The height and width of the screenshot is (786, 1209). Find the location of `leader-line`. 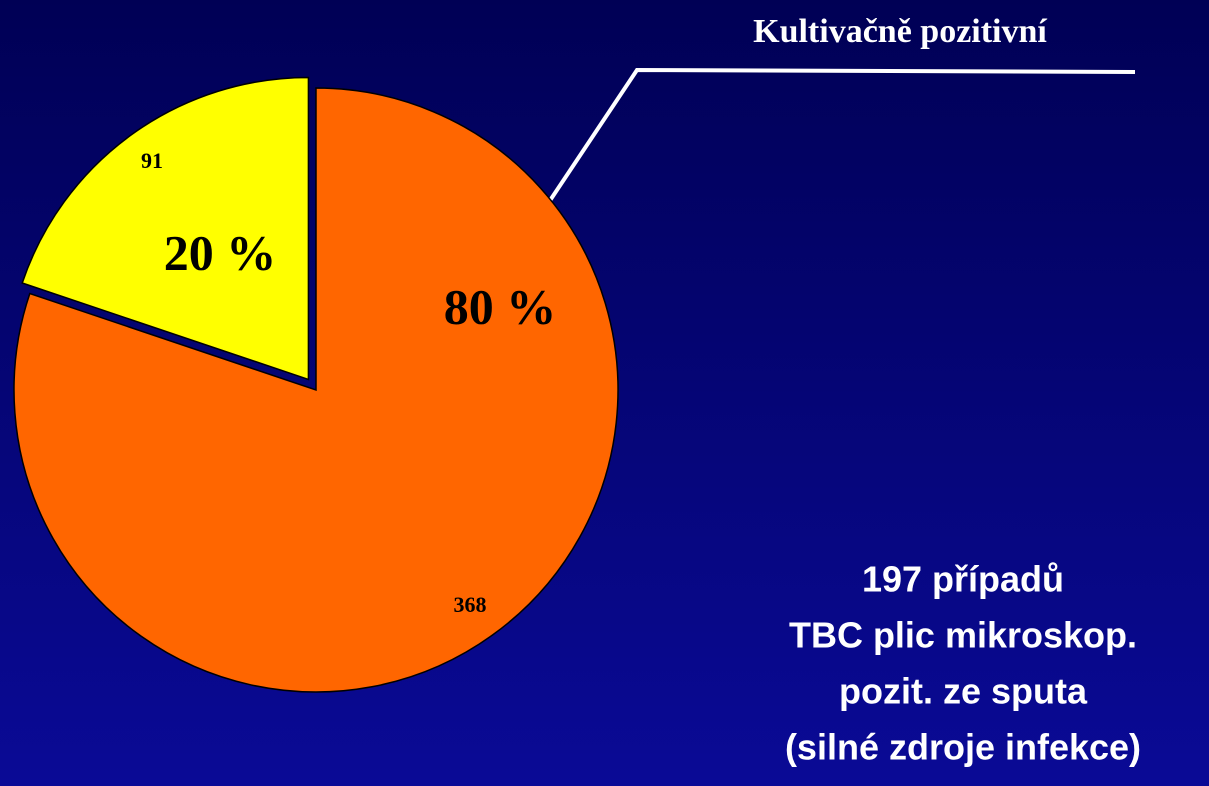

leader-line is located at coordinates (839, 138).